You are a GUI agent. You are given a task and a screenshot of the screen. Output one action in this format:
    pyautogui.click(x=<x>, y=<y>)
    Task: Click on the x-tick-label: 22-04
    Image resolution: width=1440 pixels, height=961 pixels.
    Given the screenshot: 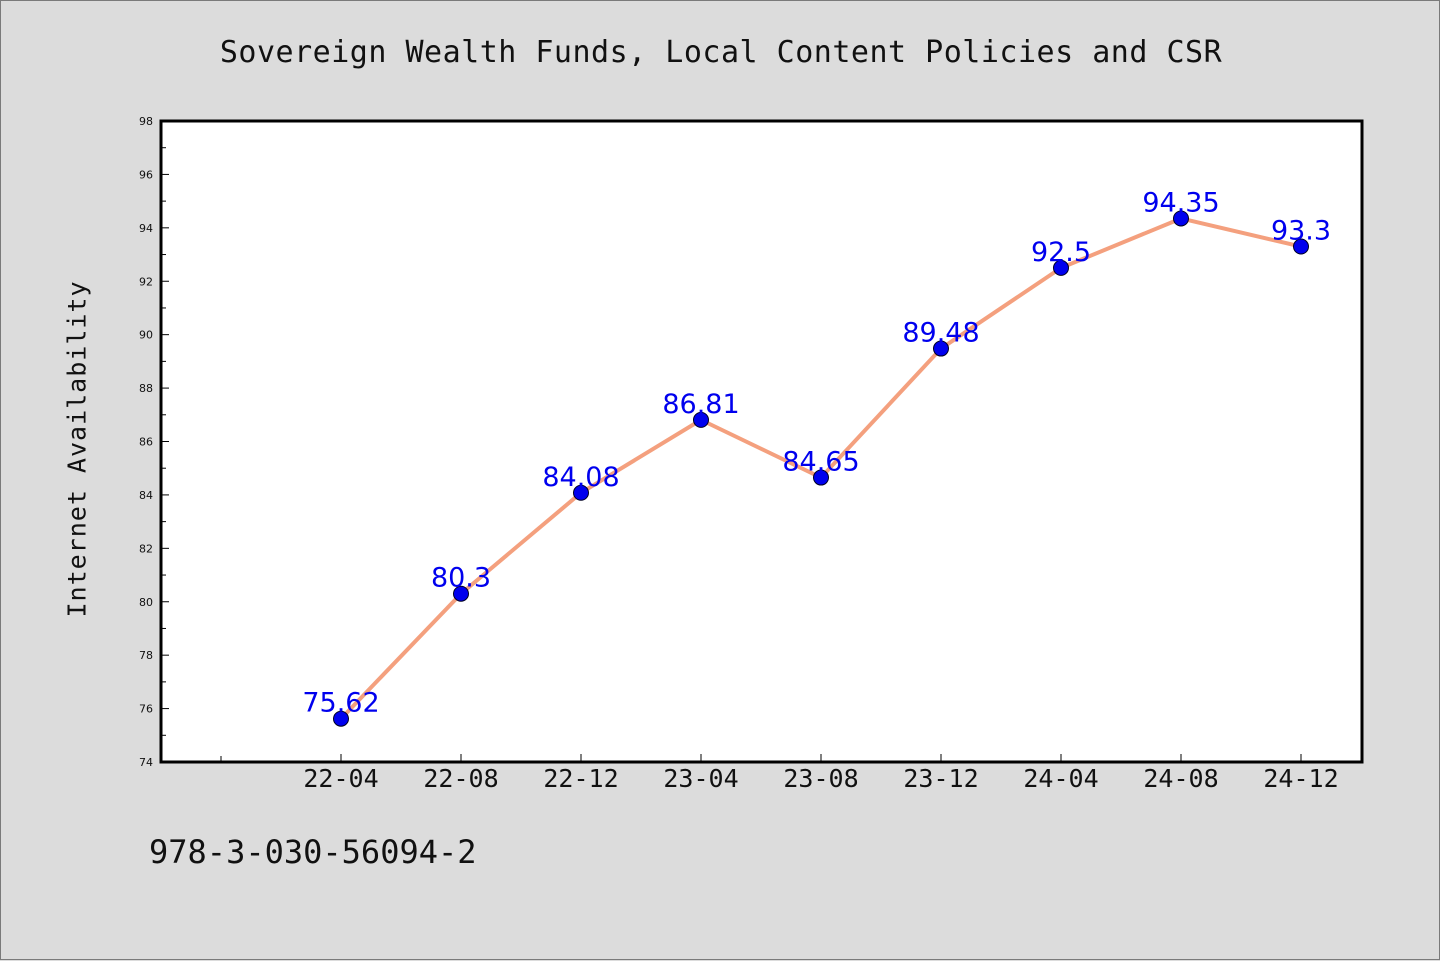 What is the action you would take?
    pyautogui.click(x=340, y=778)
    